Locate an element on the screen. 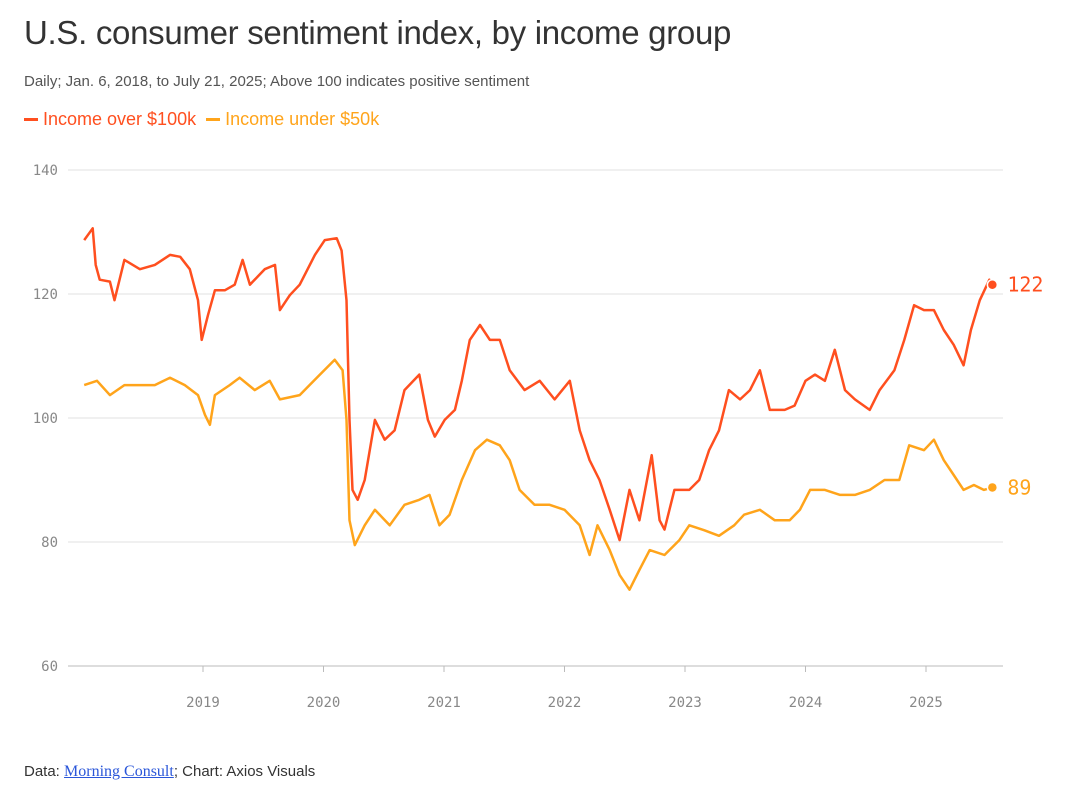 This screenshot has height=793, width=1072. y-tick-label: 80 is located at coordinates (49, 543).